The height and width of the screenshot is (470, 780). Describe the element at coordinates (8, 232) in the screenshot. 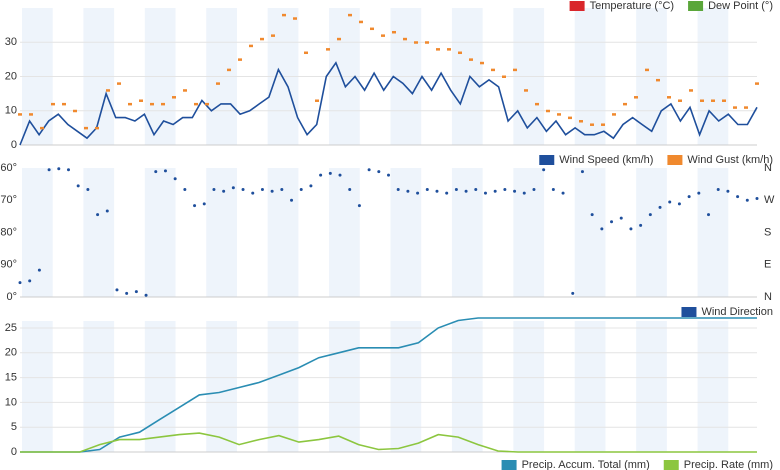

I see `y-tick-label: 180°` at that location.